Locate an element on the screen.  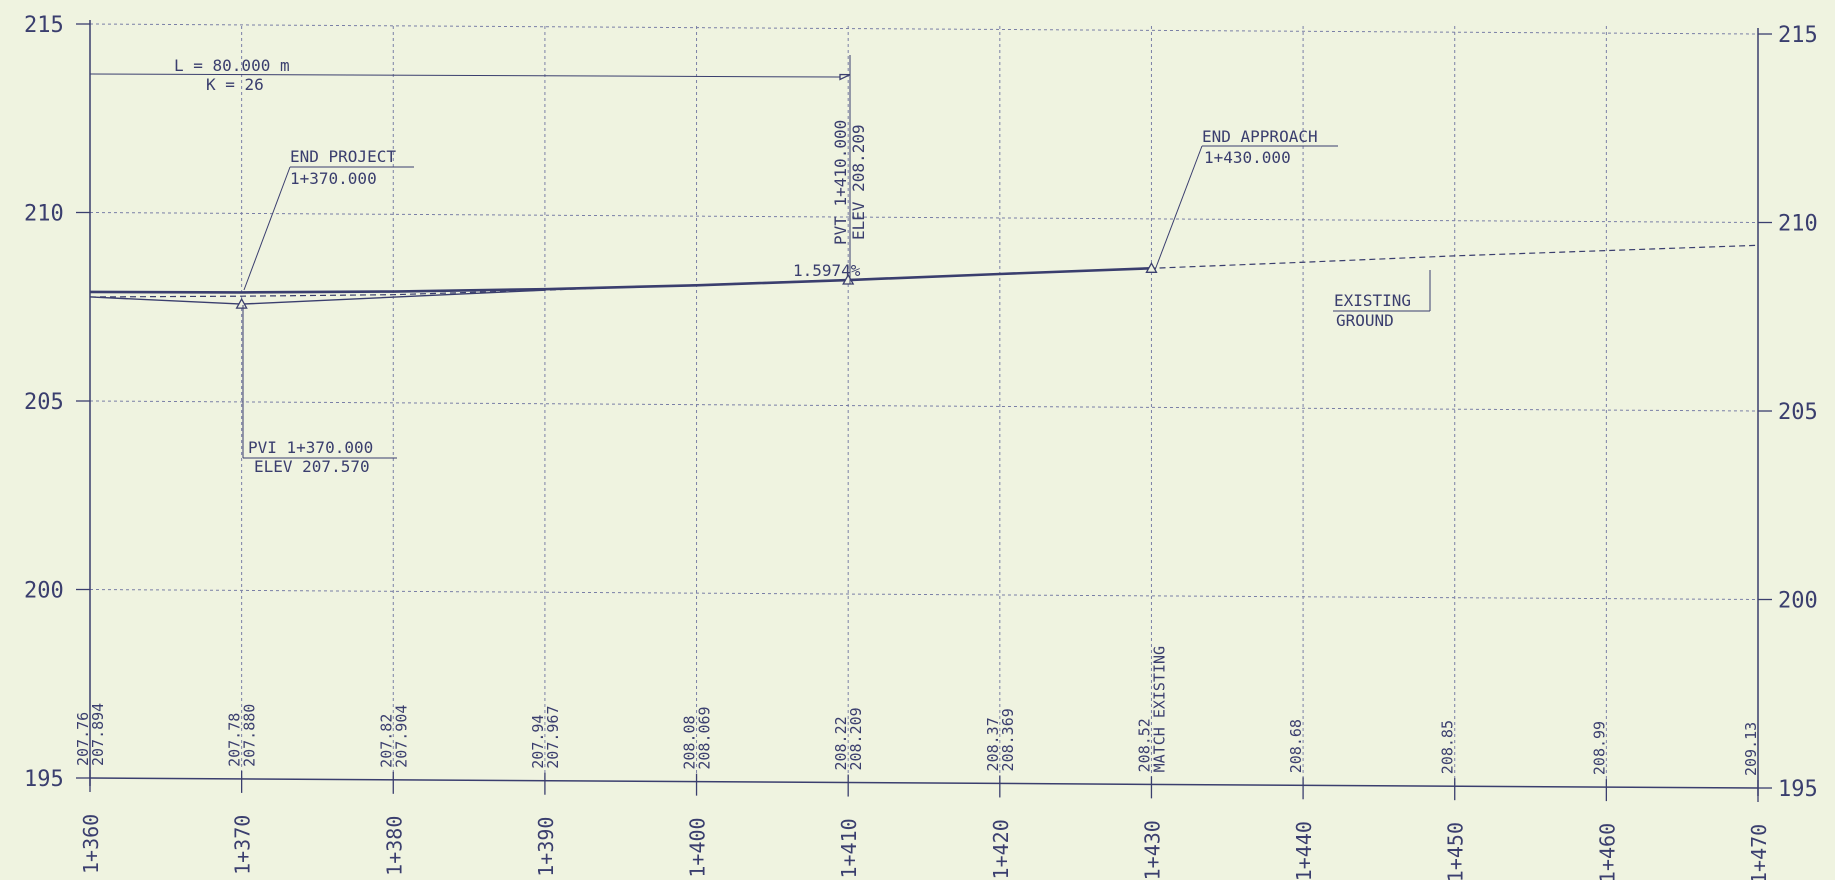
right-elev-label: 200 is located at coordinates (1798, 601).